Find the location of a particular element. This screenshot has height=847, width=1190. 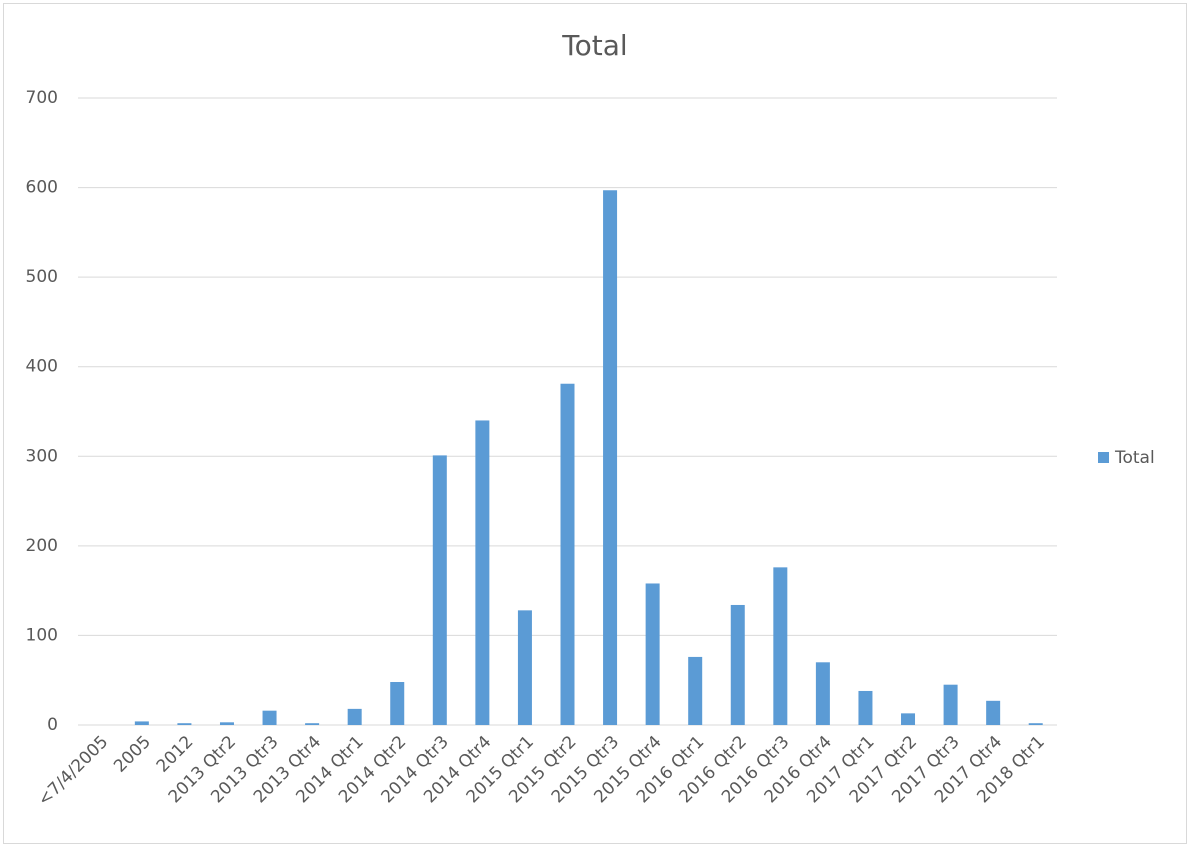

y-tick-label: 300 is located at coordinates (42, 456).